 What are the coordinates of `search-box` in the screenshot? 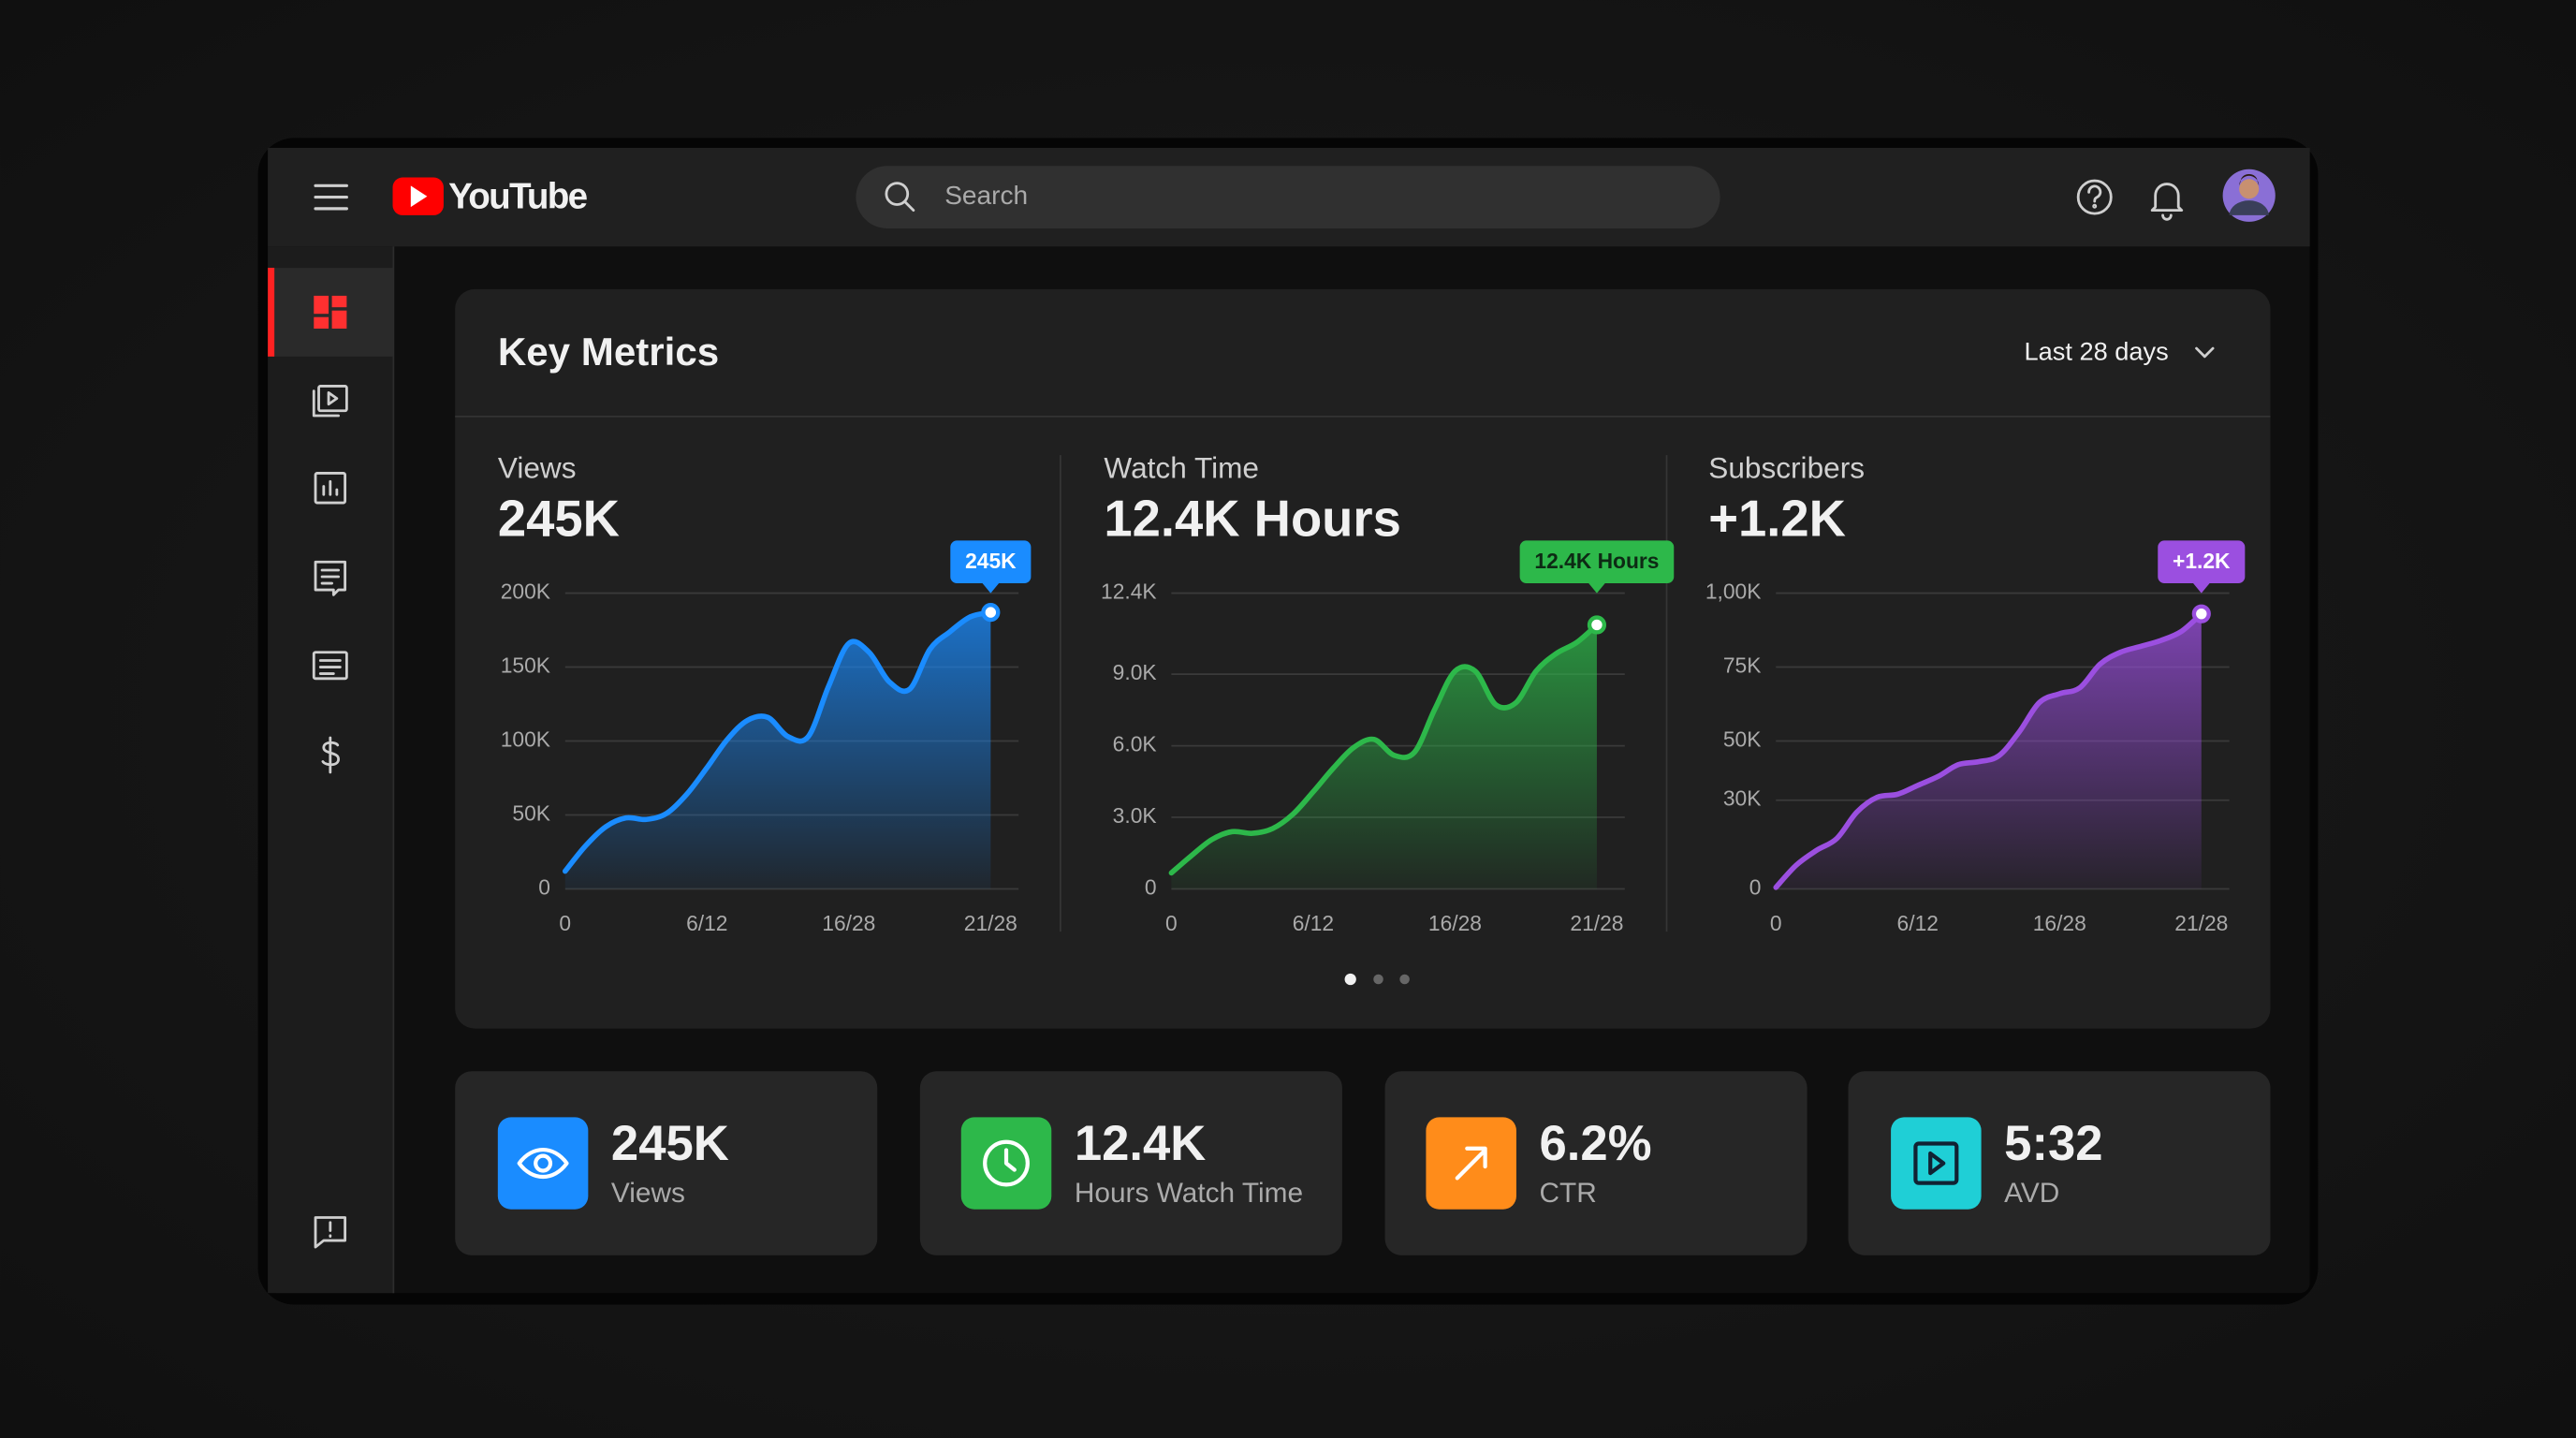 It's located at (1288, 197).